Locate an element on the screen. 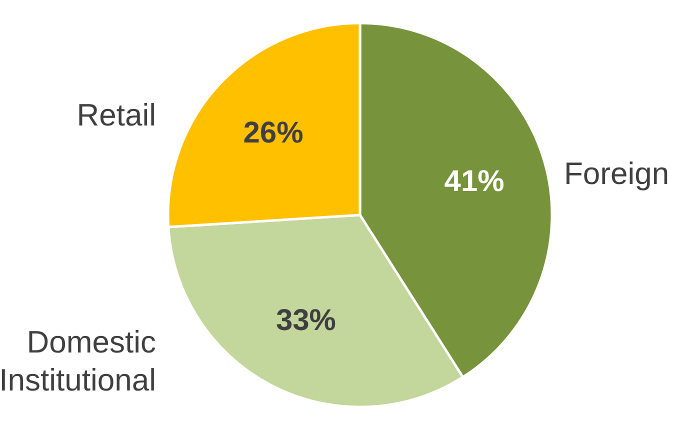 This screenshot has width=698, height=424. slice-label: Retail is located at coordinates (116, 114).